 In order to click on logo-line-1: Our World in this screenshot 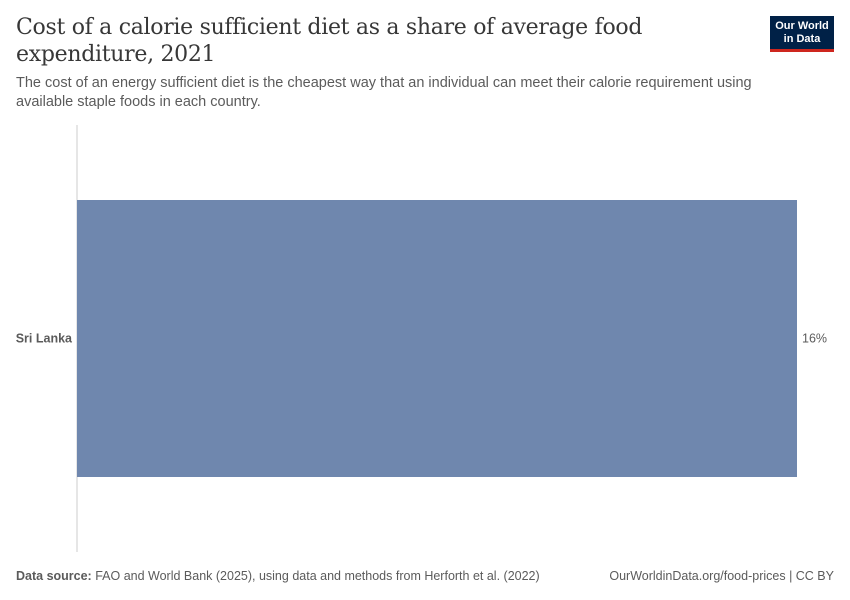, I will do `click(802, 26)`.